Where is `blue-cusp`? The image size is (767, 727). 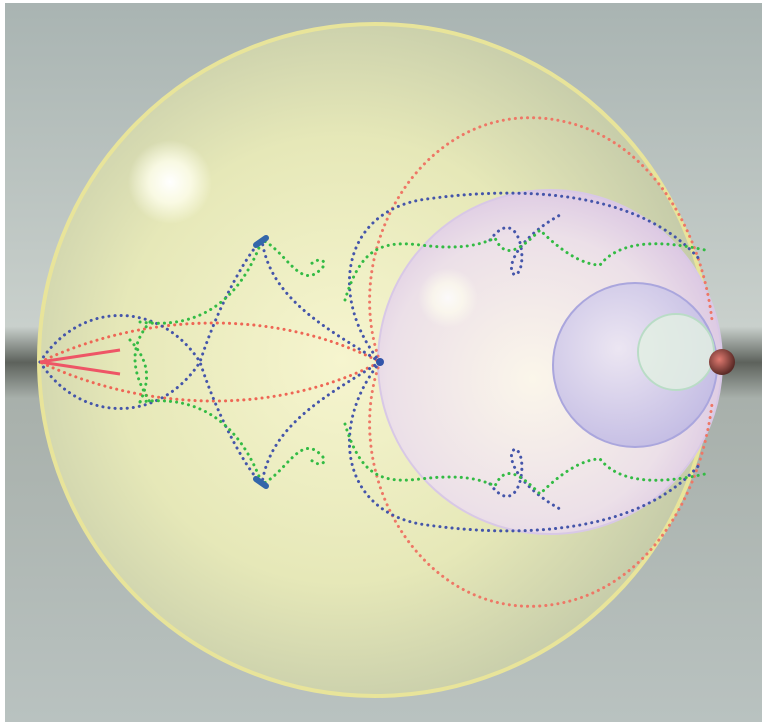
blue-cusp is located at coordinates (261, 362).